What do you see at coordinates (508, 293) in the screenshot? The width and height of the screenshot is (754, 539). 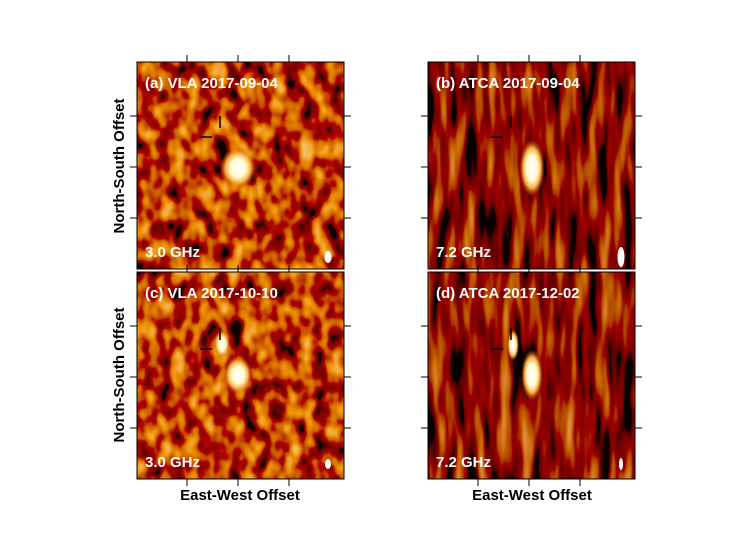 I see `panel-label: (d) ATCA 2017-12-02` at bounding box center [508, 293].